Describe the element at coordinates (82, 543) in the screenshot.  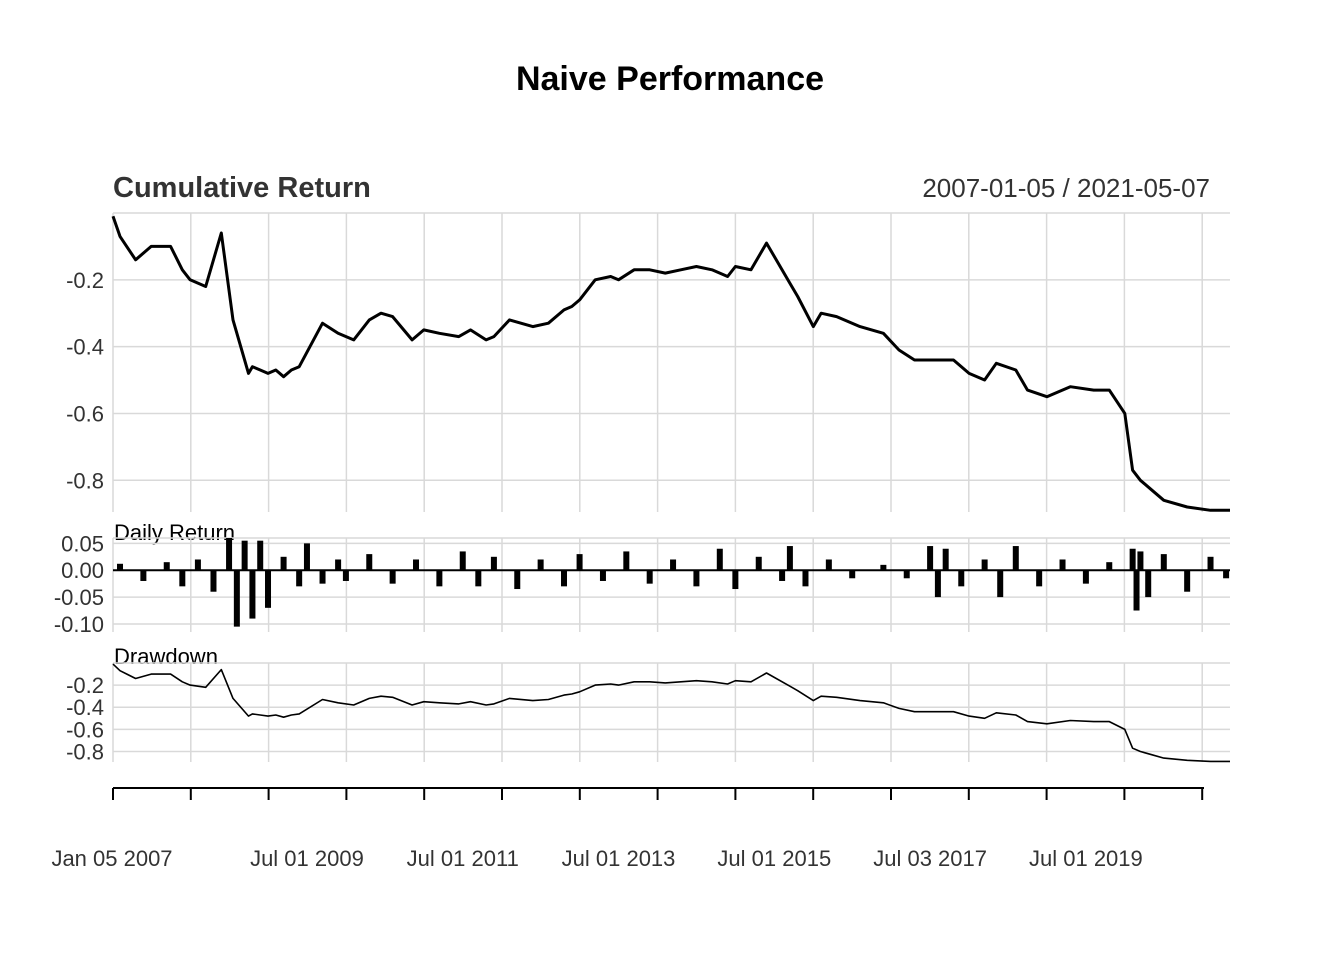
I see `y-tick-label: 0.05` at that location.